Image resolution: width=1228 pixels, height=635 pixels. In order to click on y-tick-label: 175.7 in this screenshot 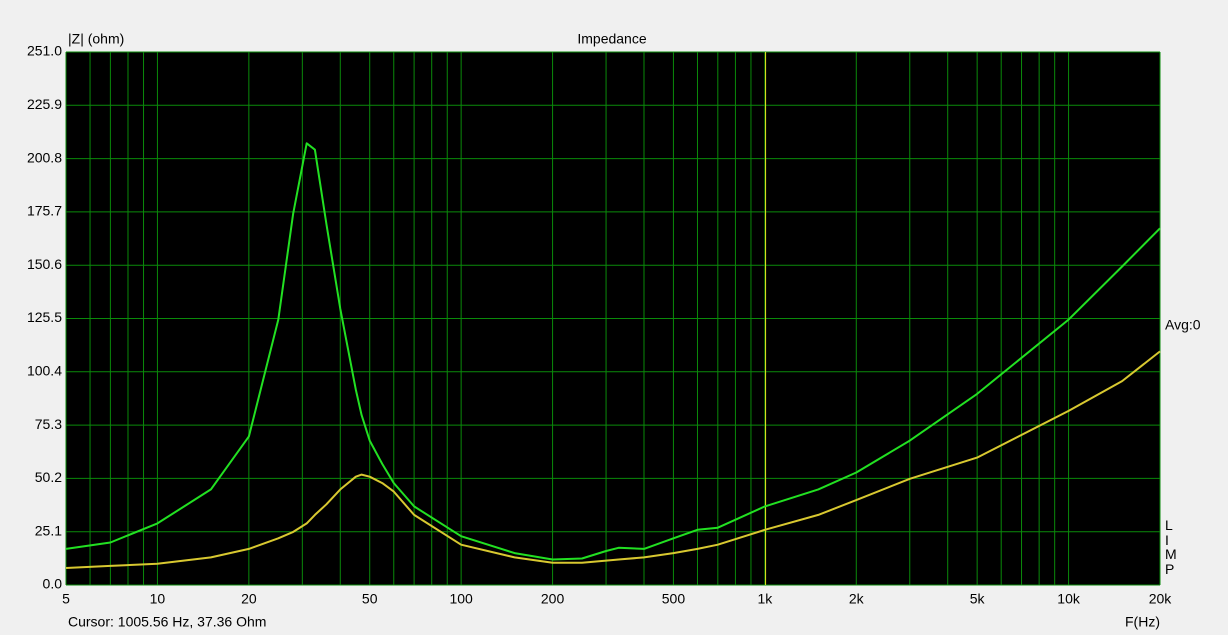, I will do `click(44, 211)`.